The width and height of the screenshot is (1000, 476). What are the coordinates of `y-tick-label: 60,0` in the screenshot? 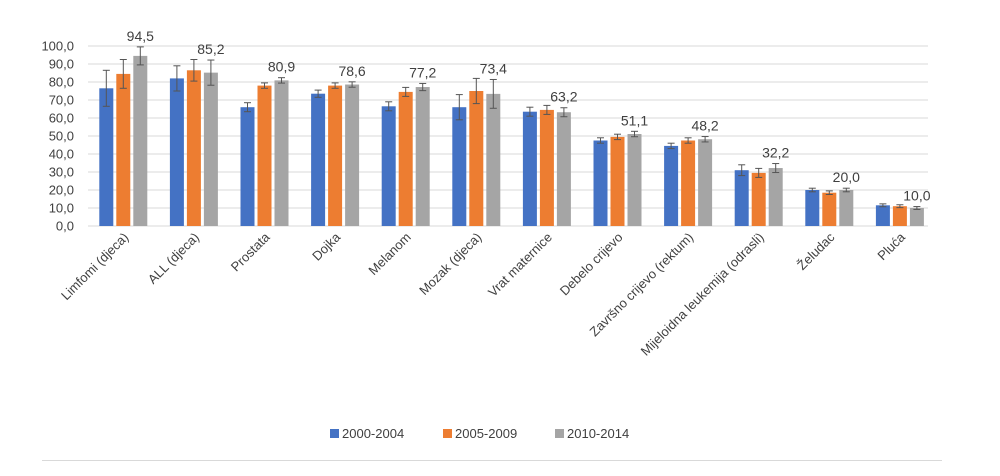 It's located at (61, 118).